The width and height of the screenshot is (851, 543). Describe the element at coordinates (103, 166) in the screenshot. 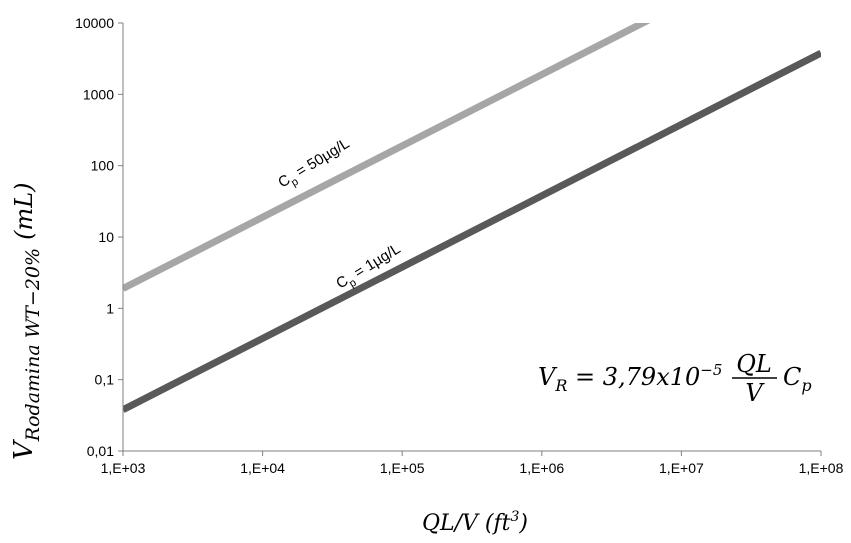

I see `y-tick-label: 100` at that location.